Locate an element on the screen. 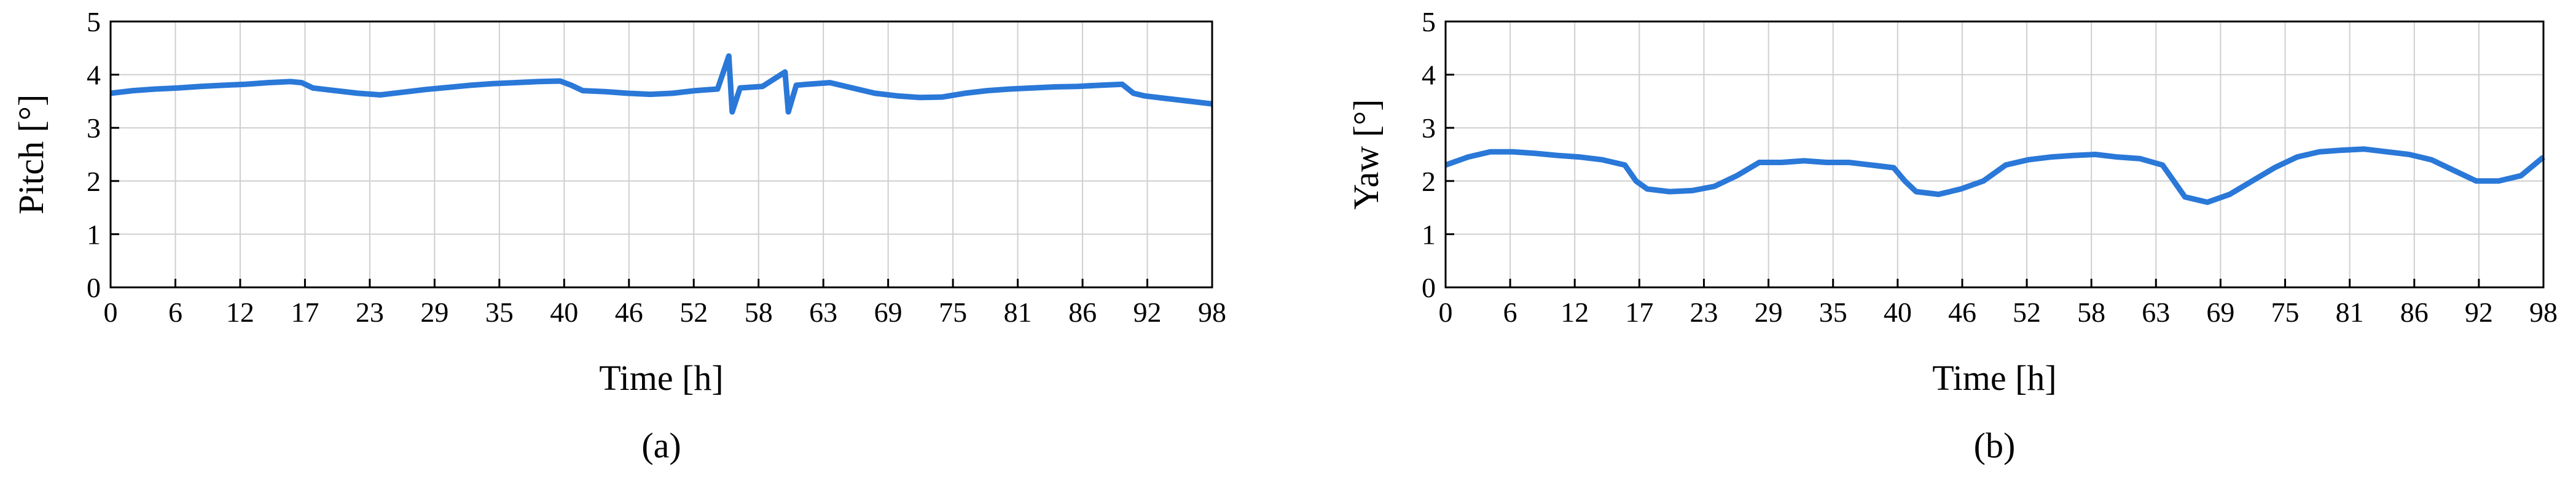  panel-caption: (a) is located at coordinates (661, 445).